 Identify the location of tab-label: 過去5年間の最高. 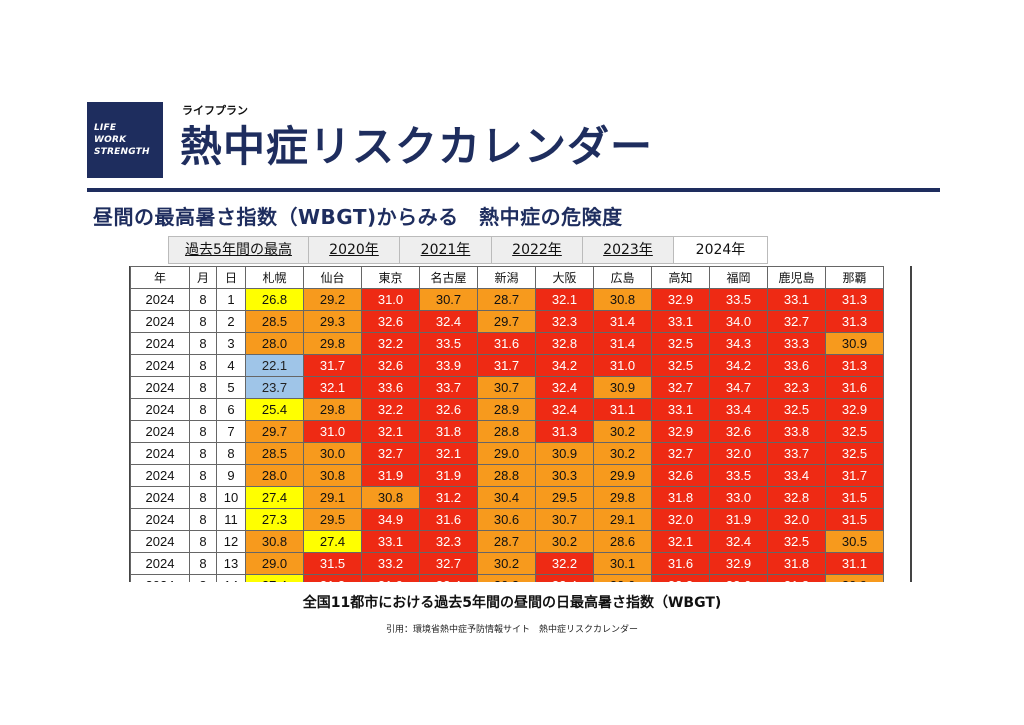
(238, 250).